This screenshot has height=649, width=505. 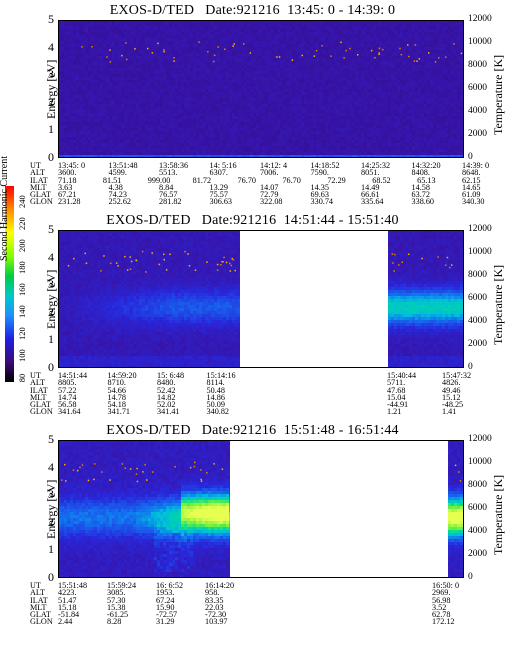 What do you see at coordinates (9, 284) in the screenshot?
I see `colorbar` at bounding box center [9, 284].